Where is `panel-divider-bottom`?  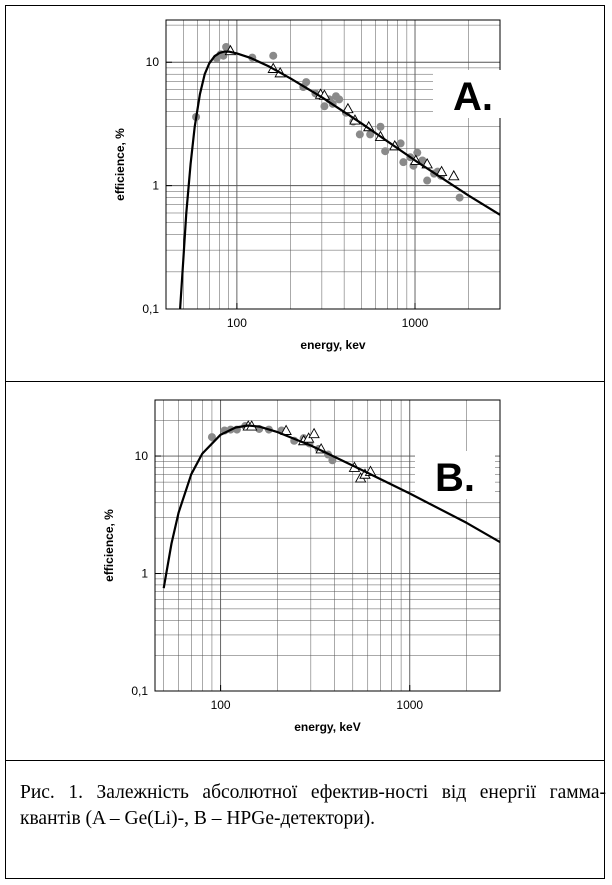
panel-divider-bottom is located at coordinates (305, 760).